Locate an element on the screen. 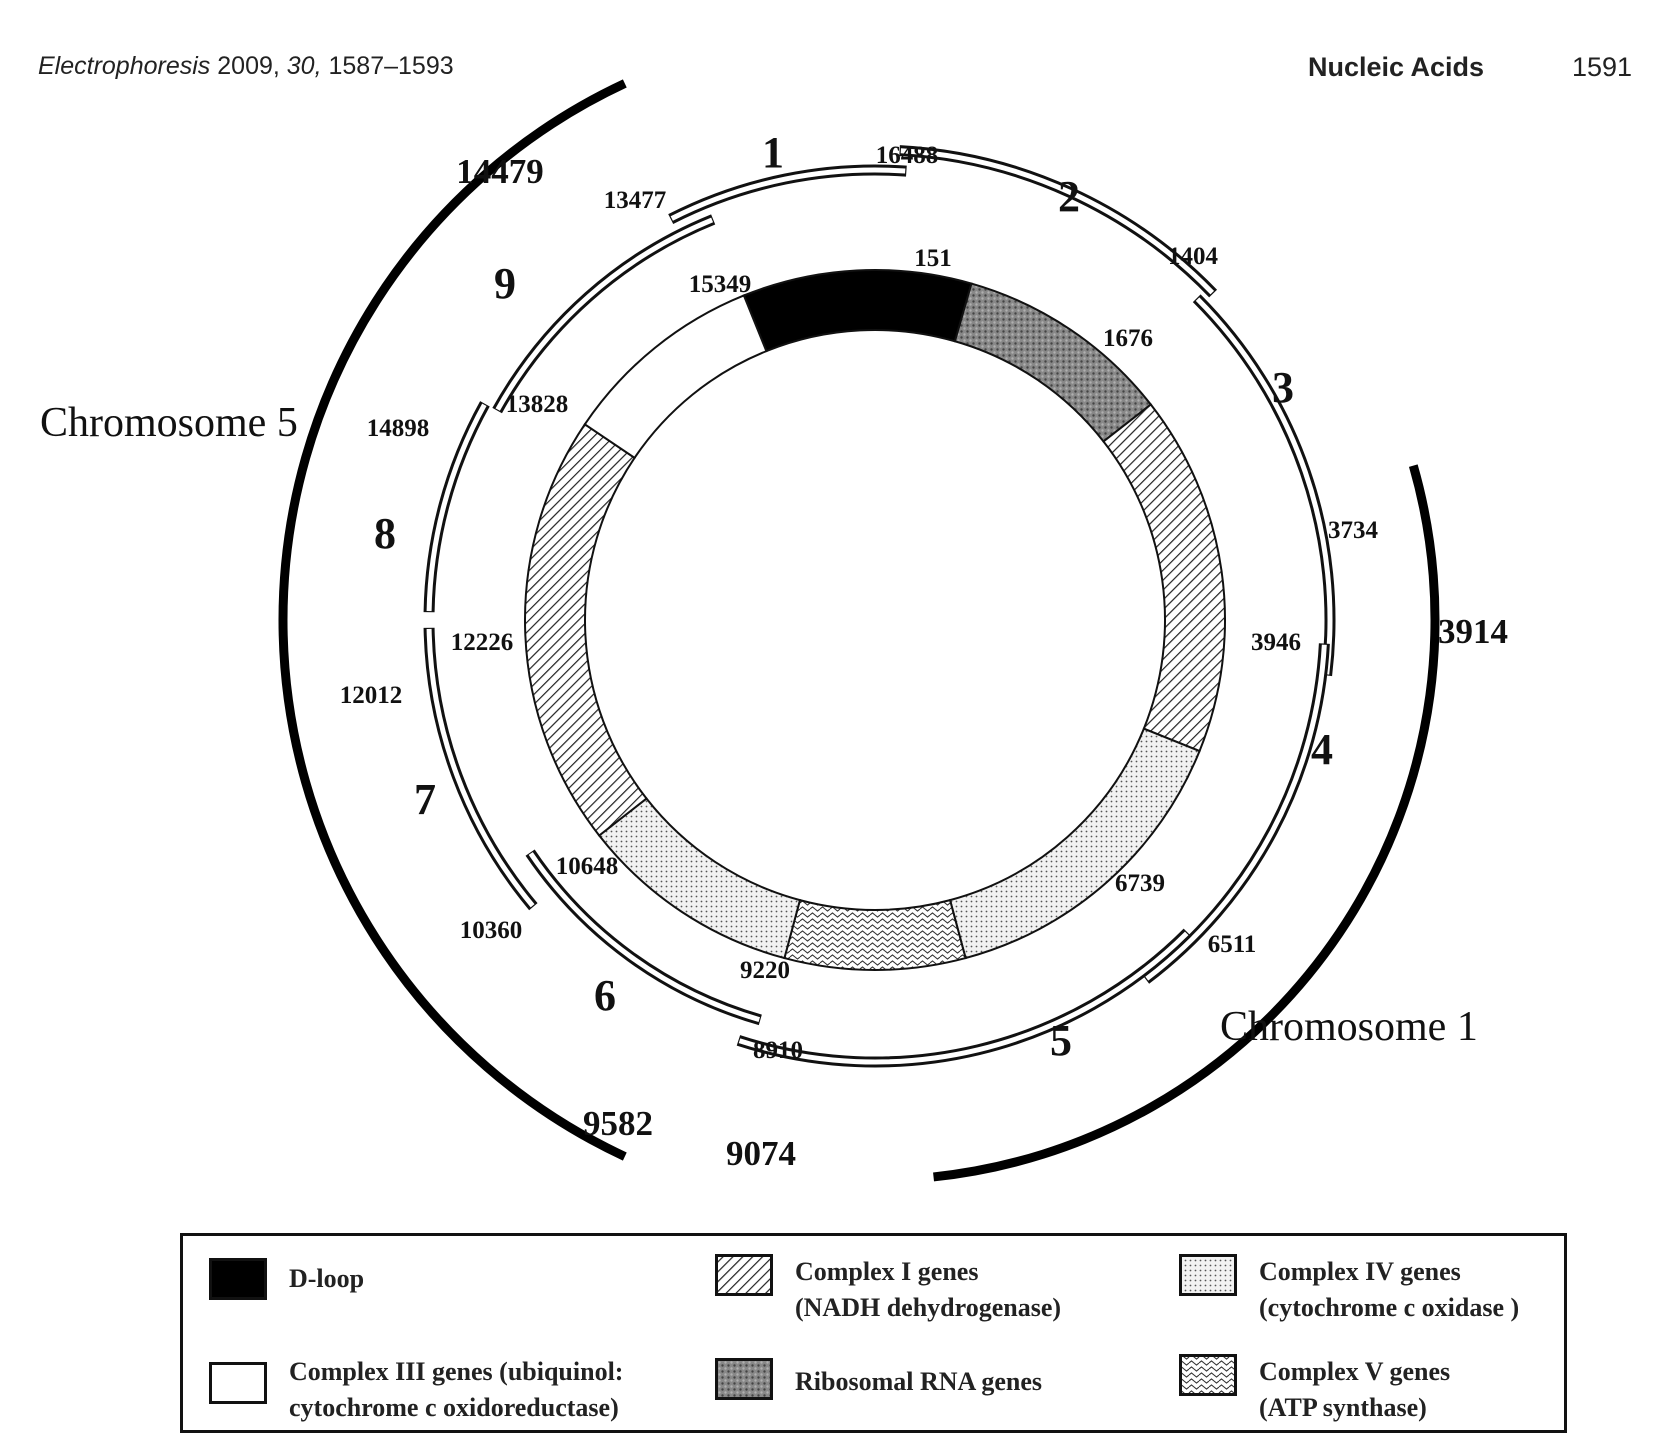 Image resolution: width=1662 pixels, height=1450 pixels. fragment-label-1404: 1404 is located at coordinates (1193, 256).